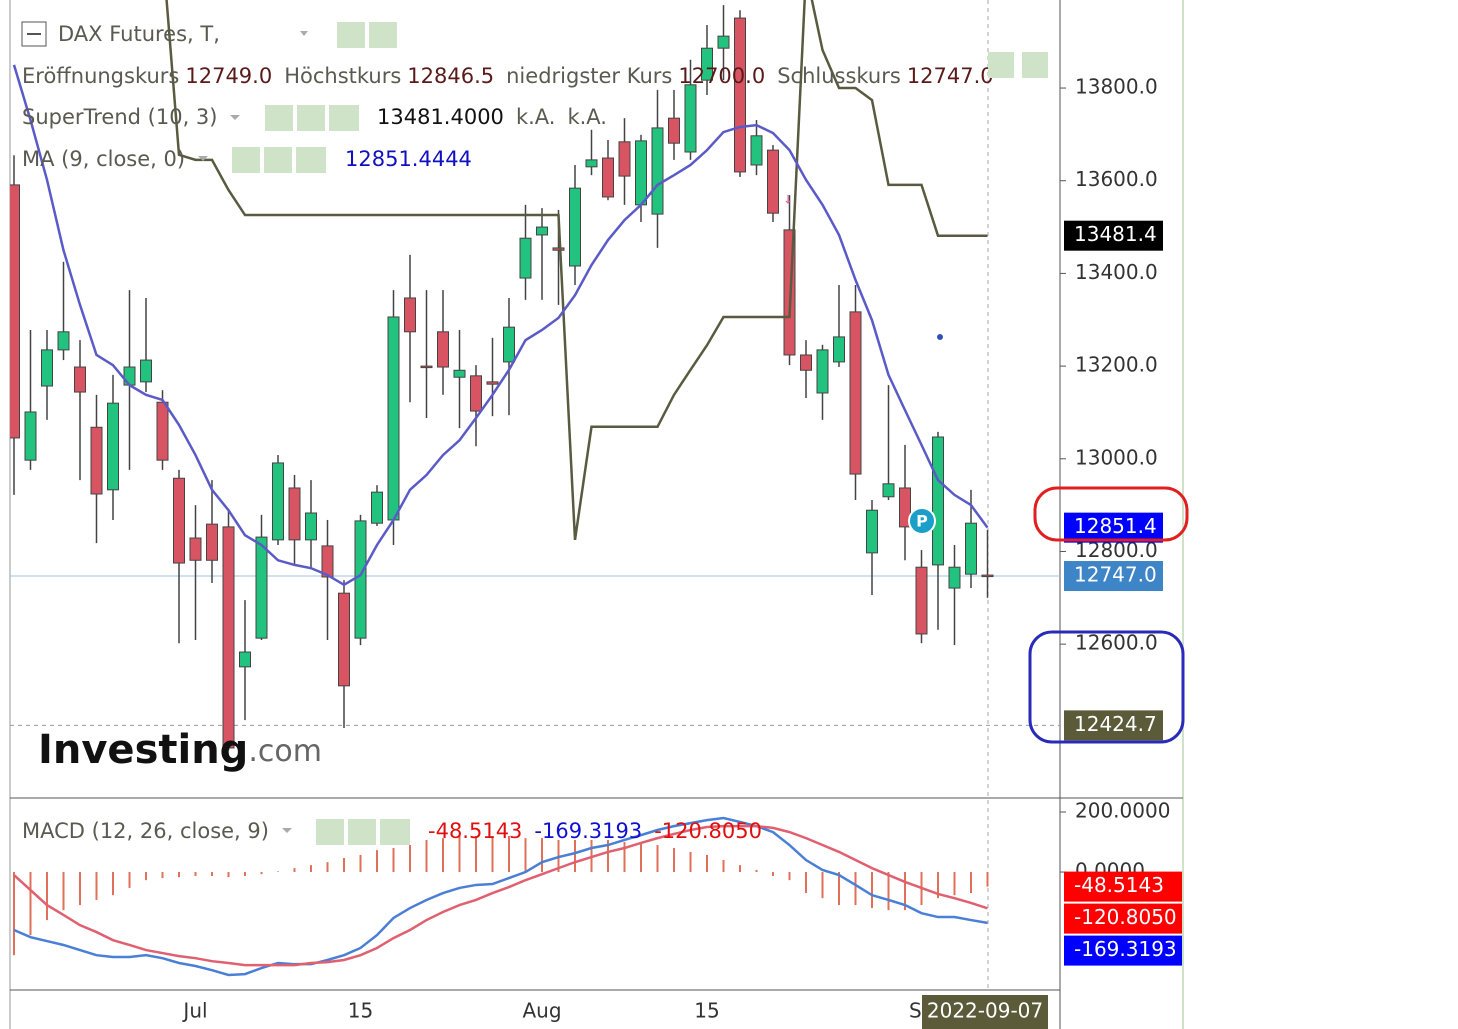  What do you see at coordinates (589, 76) in the screenshot?
I see `ohlc-name: niedrigster Kurs` at bounding box center [589, 76].